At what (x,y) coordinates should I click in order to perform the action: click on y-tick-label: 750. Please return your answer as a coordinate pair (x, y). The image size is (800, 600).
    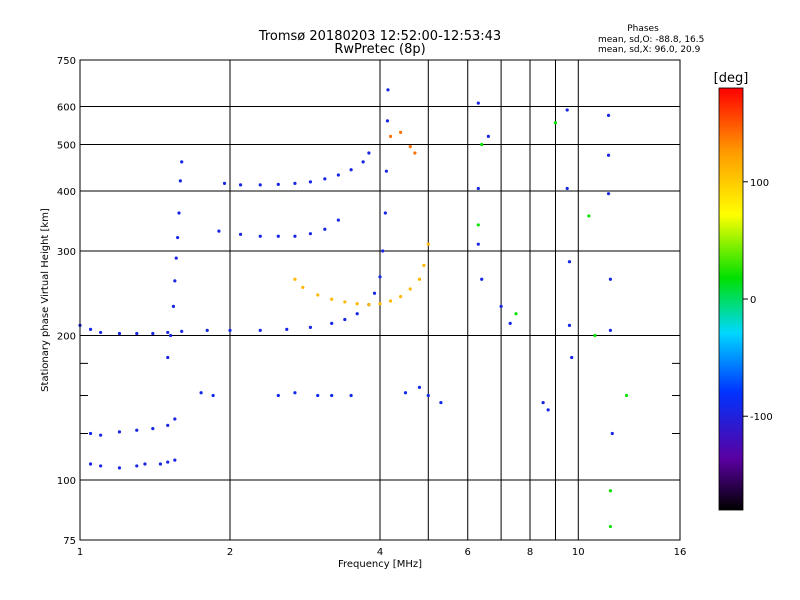
    Looking at the image, I should click on (66, 61).